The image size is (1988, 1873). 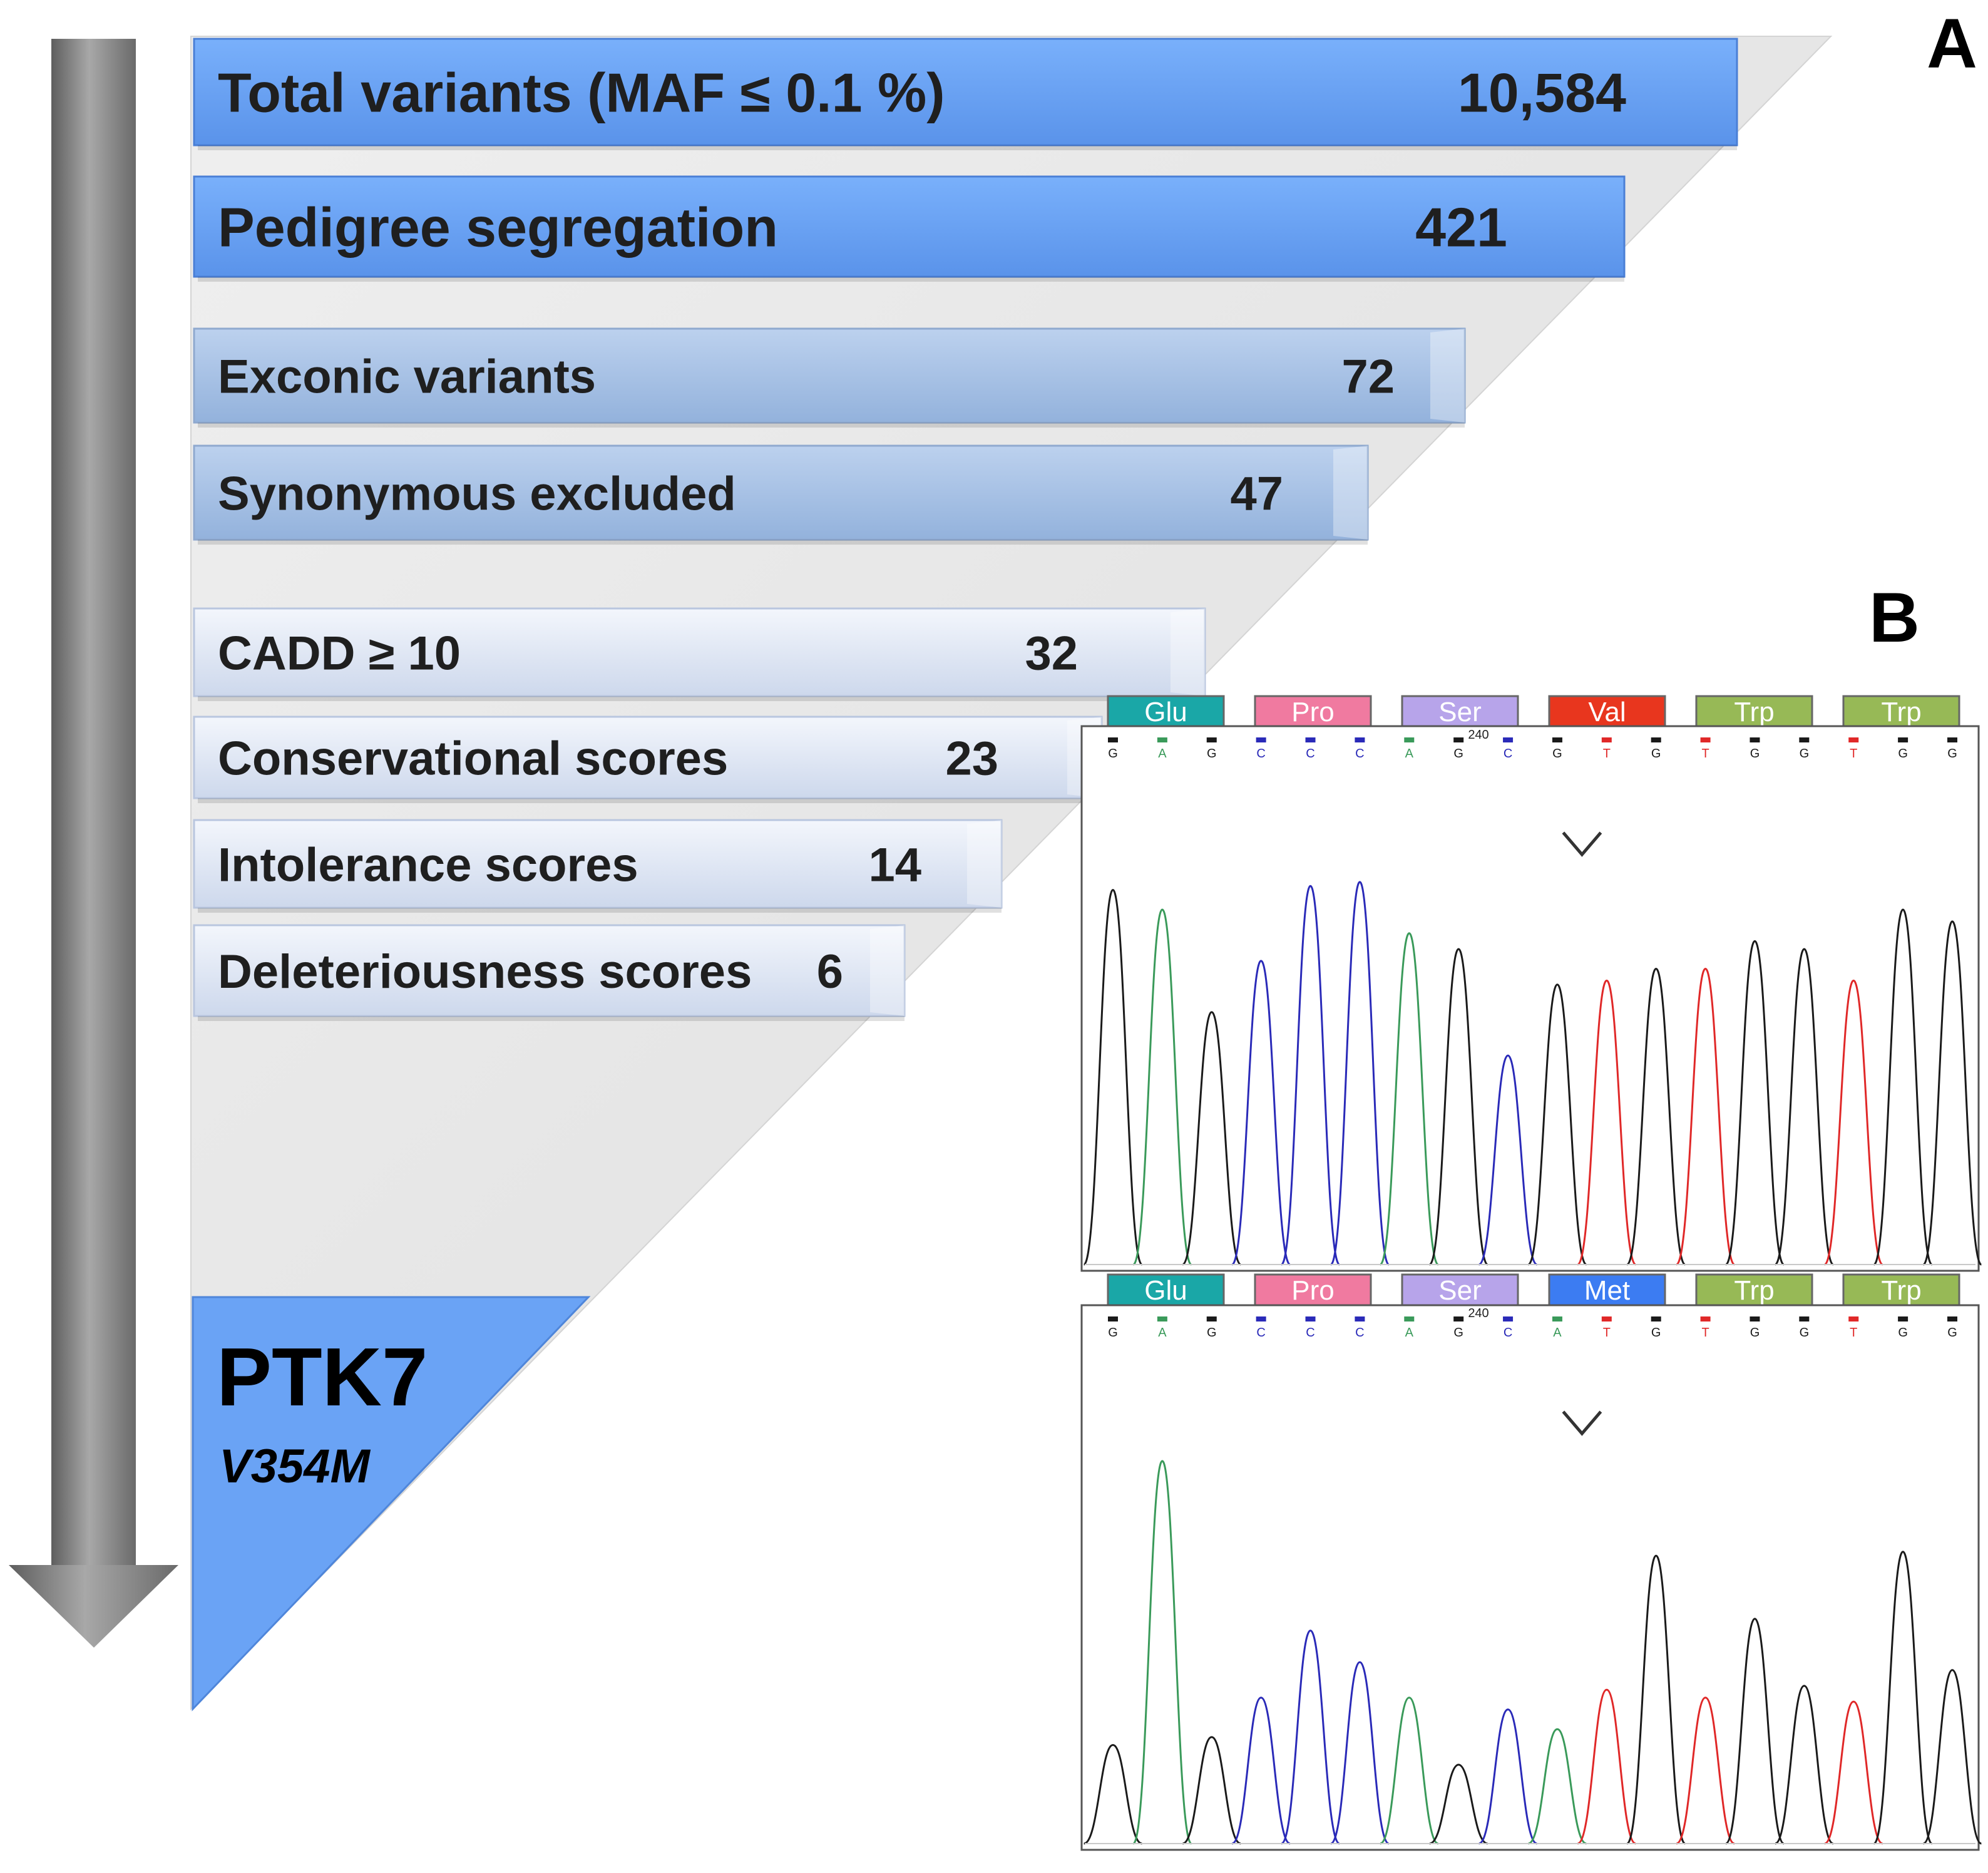 What do you see at coordinates (1256, 493) in the screenshot?
I see `filter-step-count: 47` at bounding box center [1256, 493].